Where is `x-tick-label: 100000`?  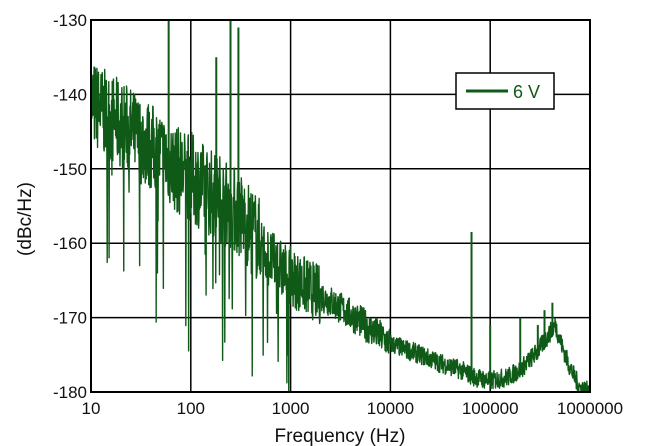 x-tick-label: 100000 is located at coordinates (490, 408).